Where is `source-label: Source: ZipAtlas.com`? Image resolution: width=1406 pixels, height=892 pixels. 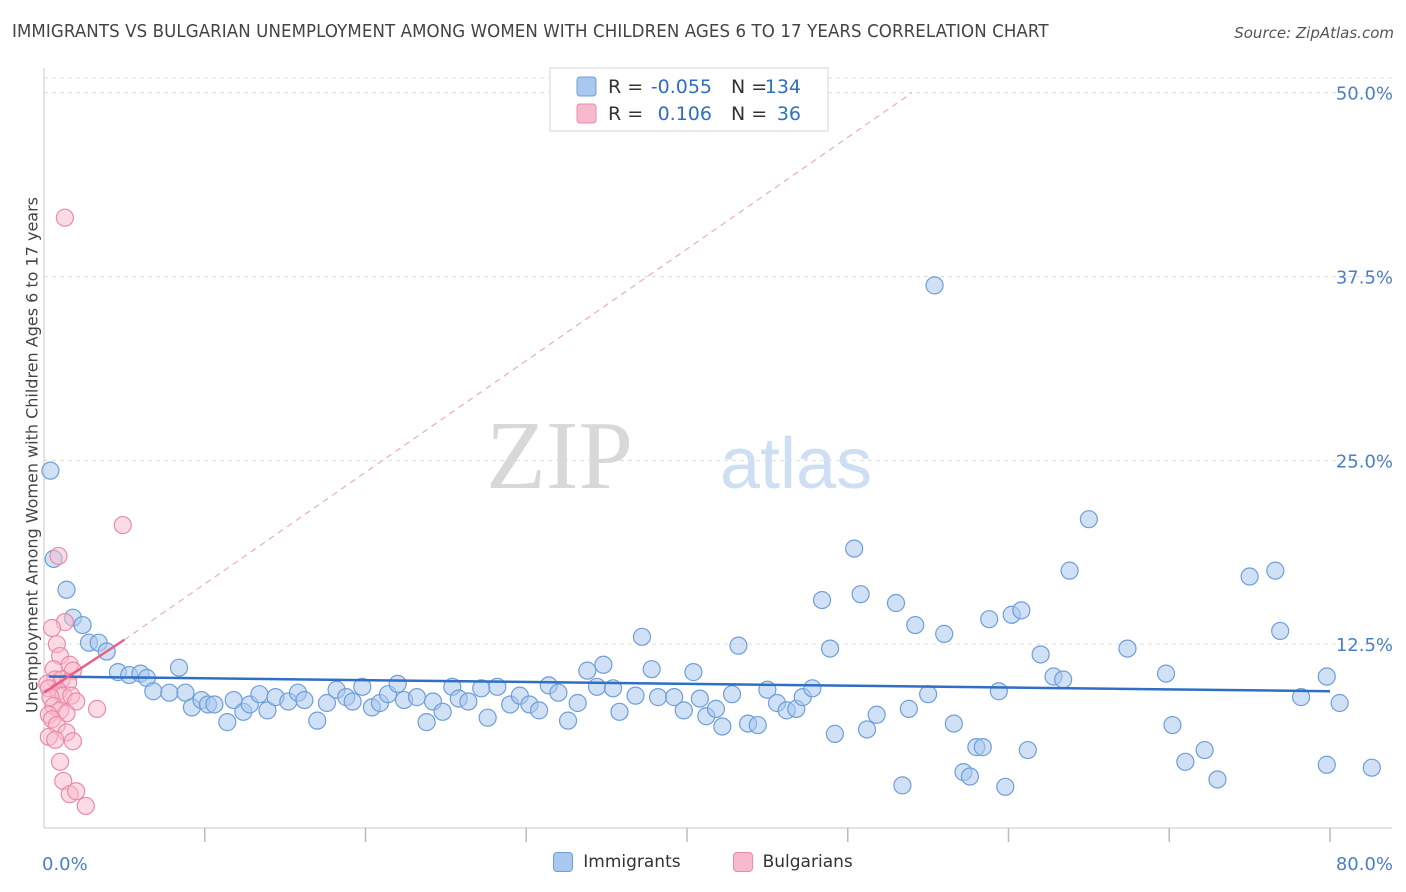
source-label: Source: ZipAtlas.com is located at coordinates (1314, 33).